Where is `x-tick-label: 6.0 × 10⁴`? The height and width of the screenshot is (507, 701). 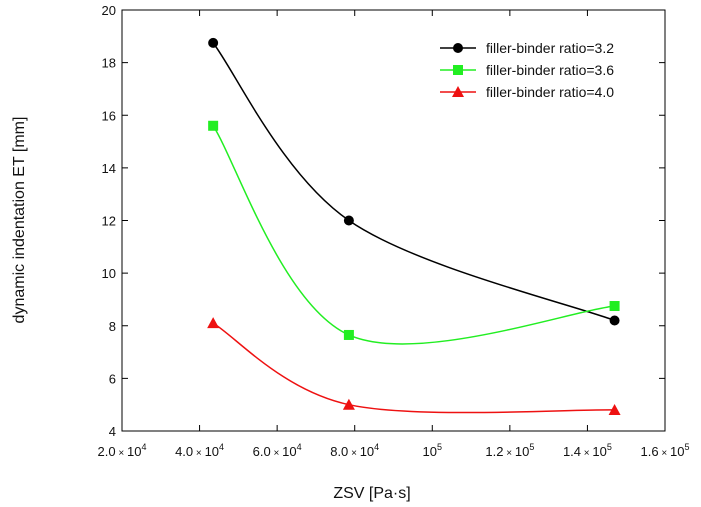 x-tick-label: 6.0 × 10⁴ is located at coordinates (277, 450).